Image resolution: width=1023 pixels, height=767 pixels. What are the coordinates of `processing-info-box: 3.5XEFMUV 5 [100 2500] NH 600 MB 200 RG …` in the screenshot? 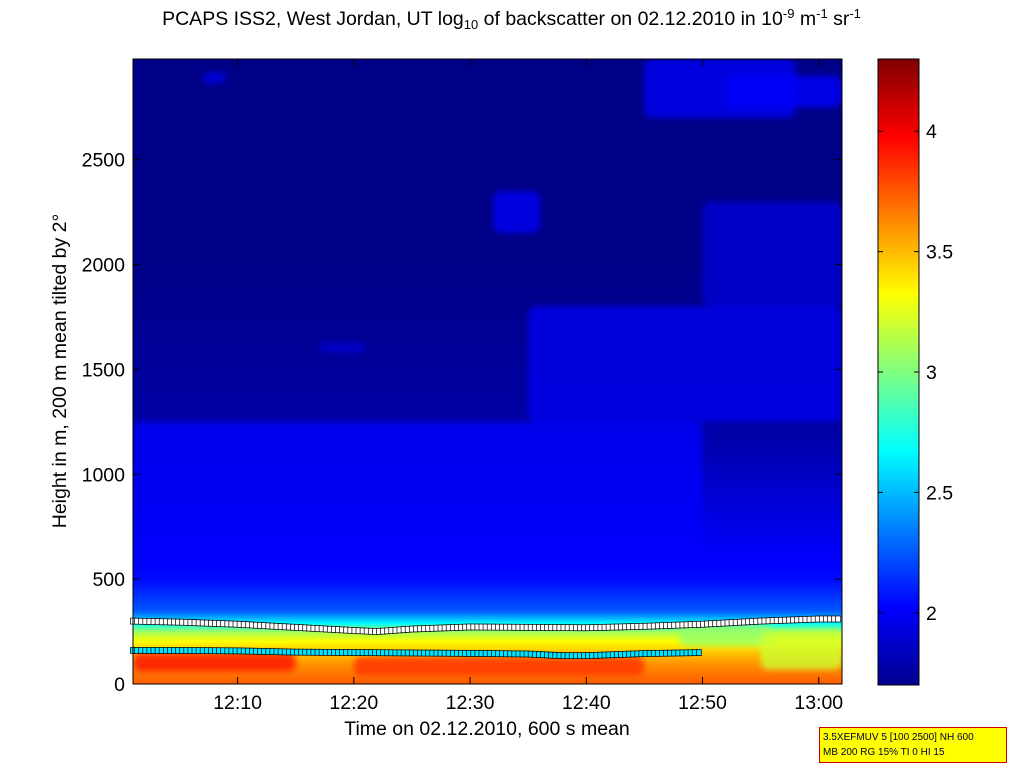 It's located at (913, 745).